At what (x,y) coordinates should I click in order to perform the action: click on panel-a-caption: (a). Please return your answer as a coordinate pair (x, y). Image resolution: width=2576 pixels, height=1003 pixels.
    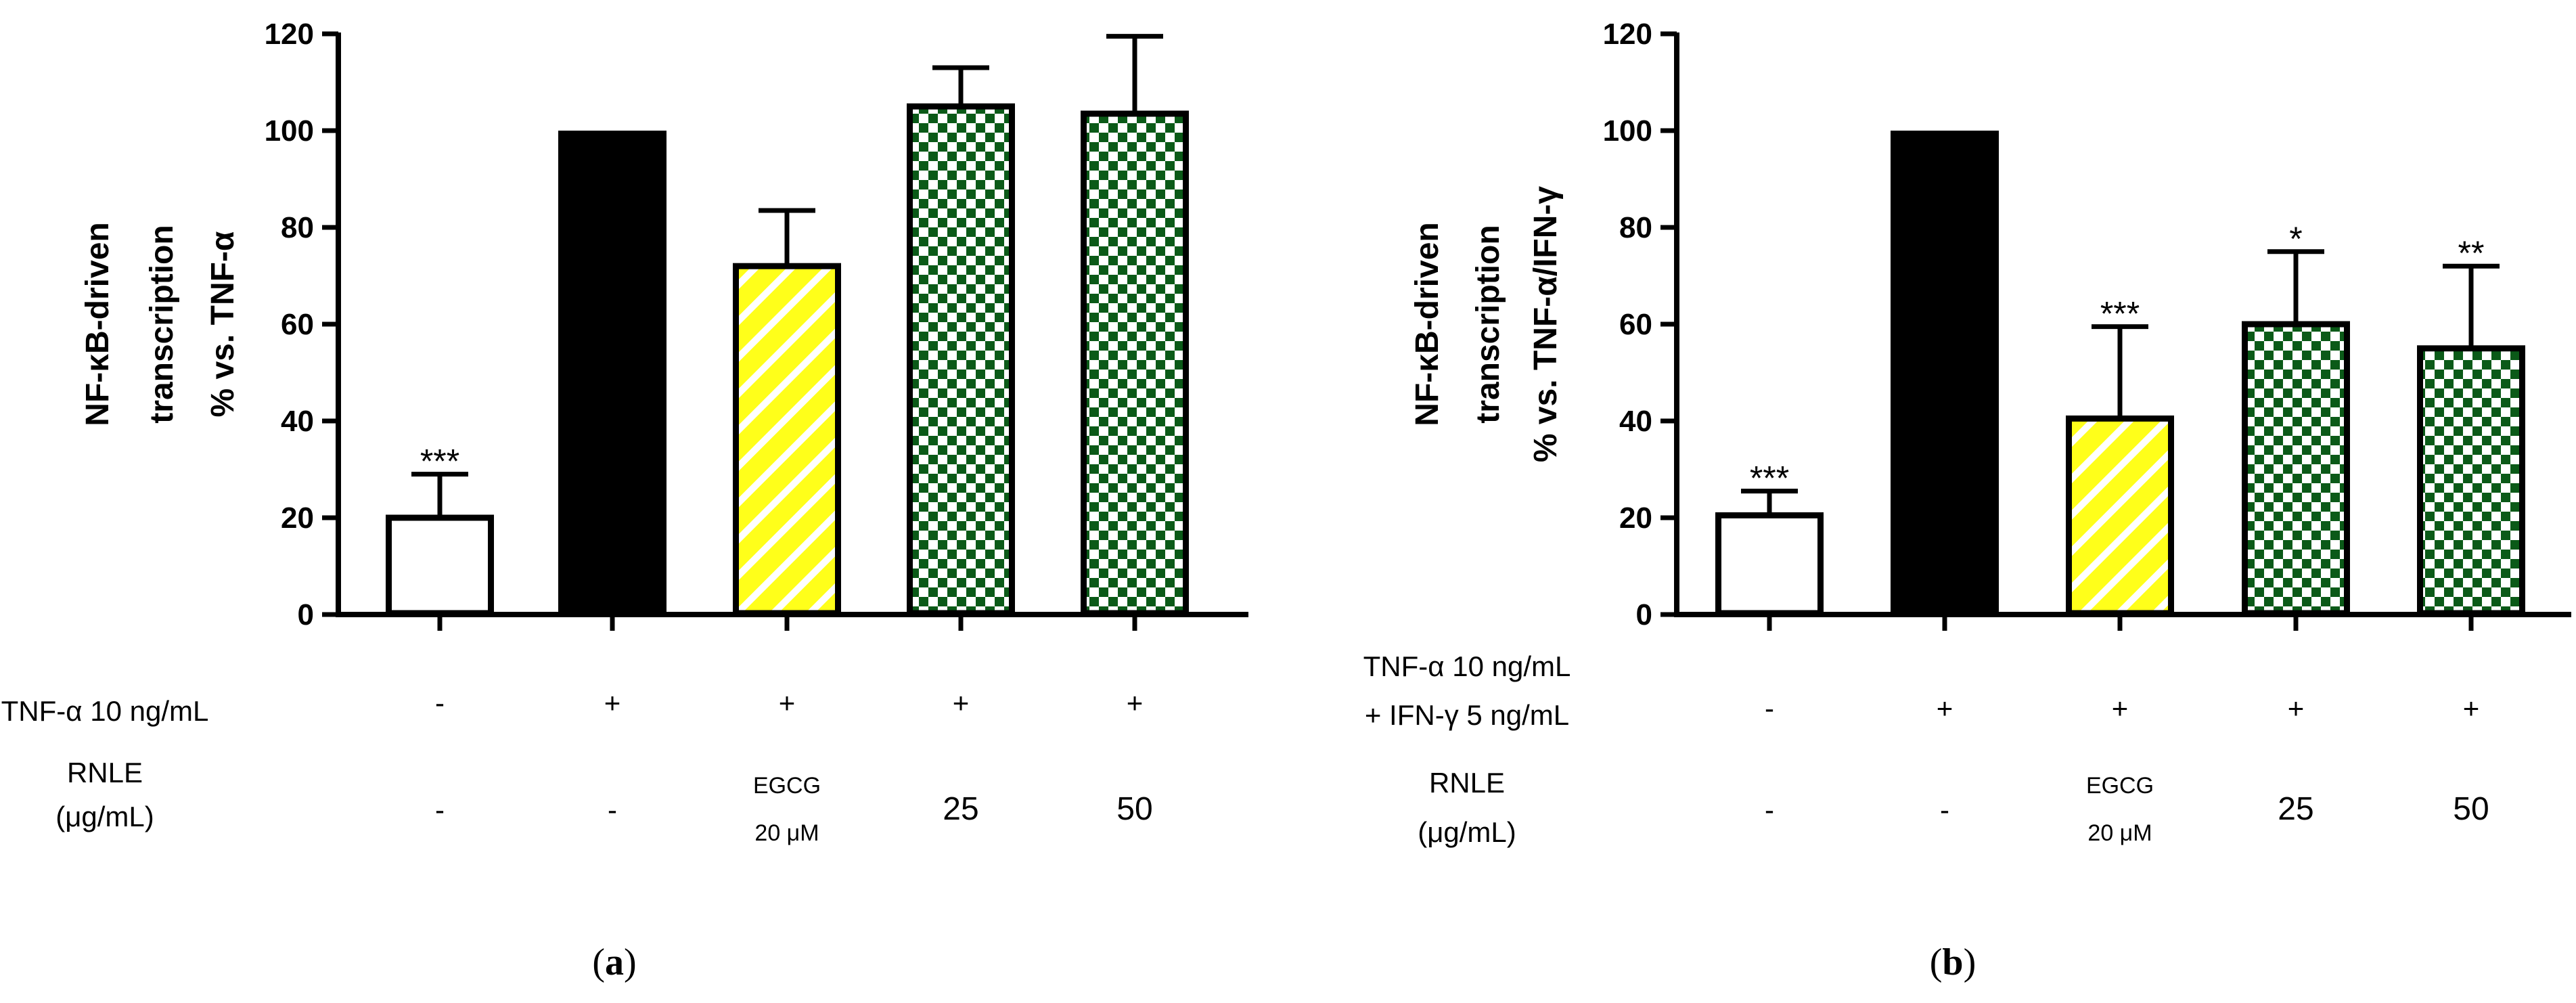
    Looking at the image, I should click on (614, 962).